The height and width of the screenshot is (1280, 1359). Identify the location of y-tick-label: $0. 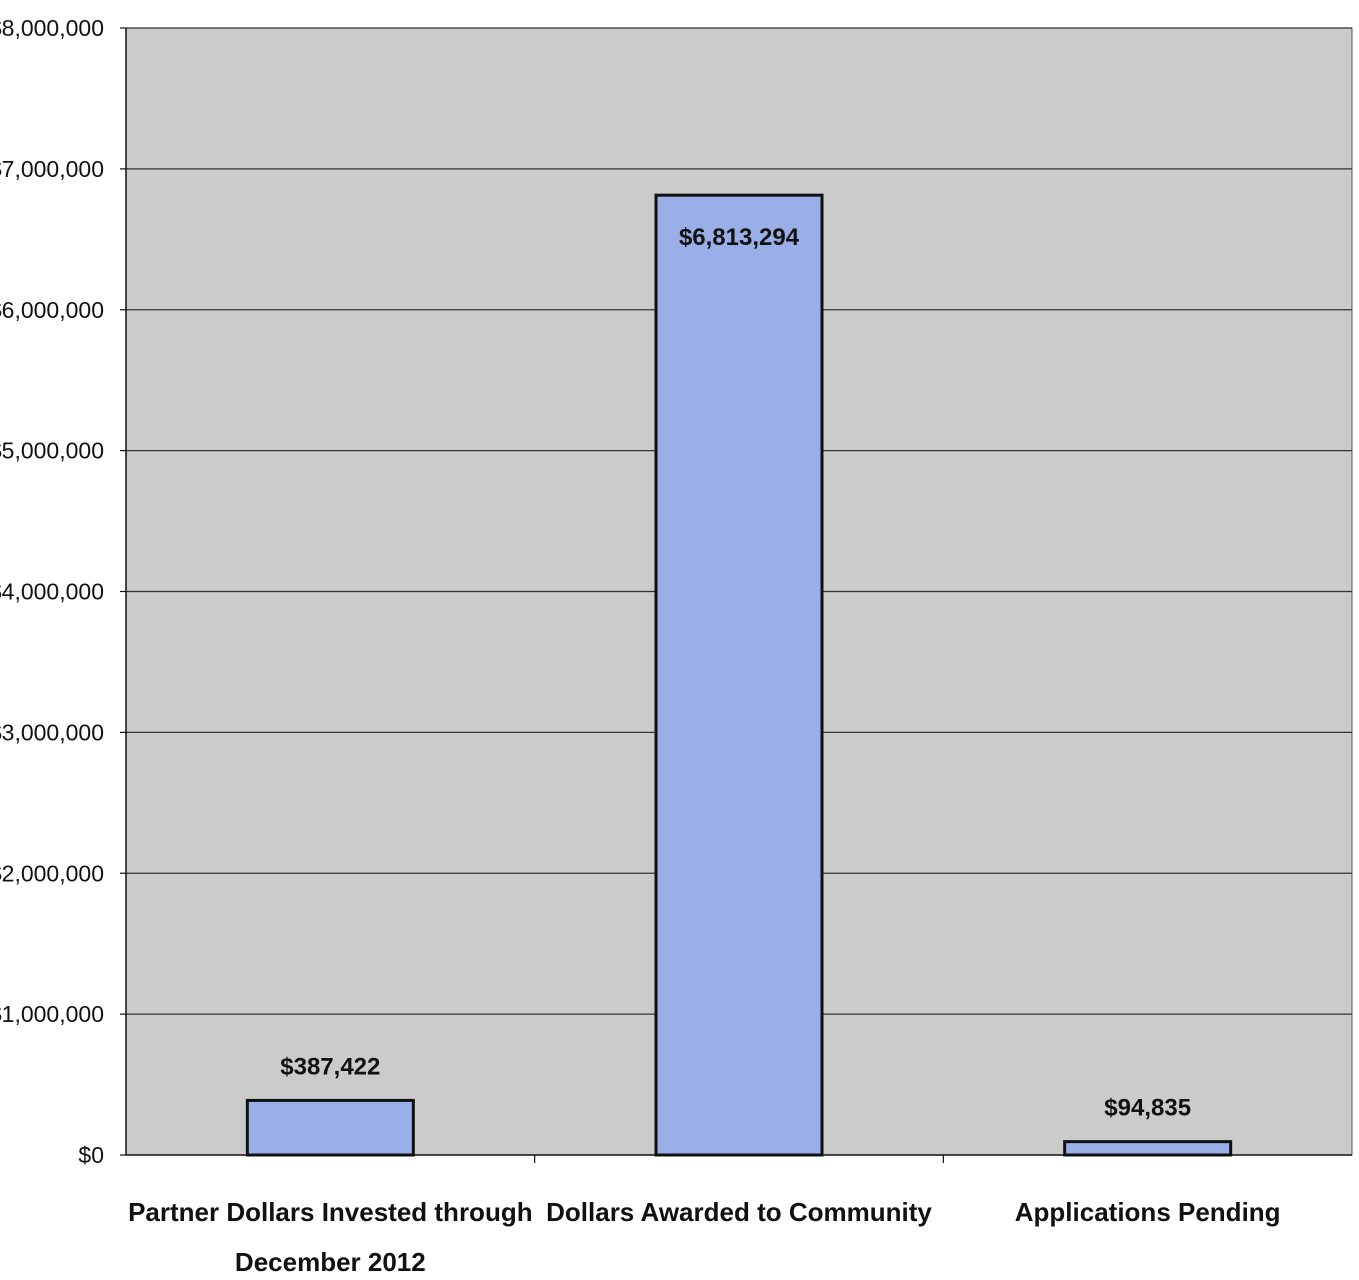
(91, 1155).